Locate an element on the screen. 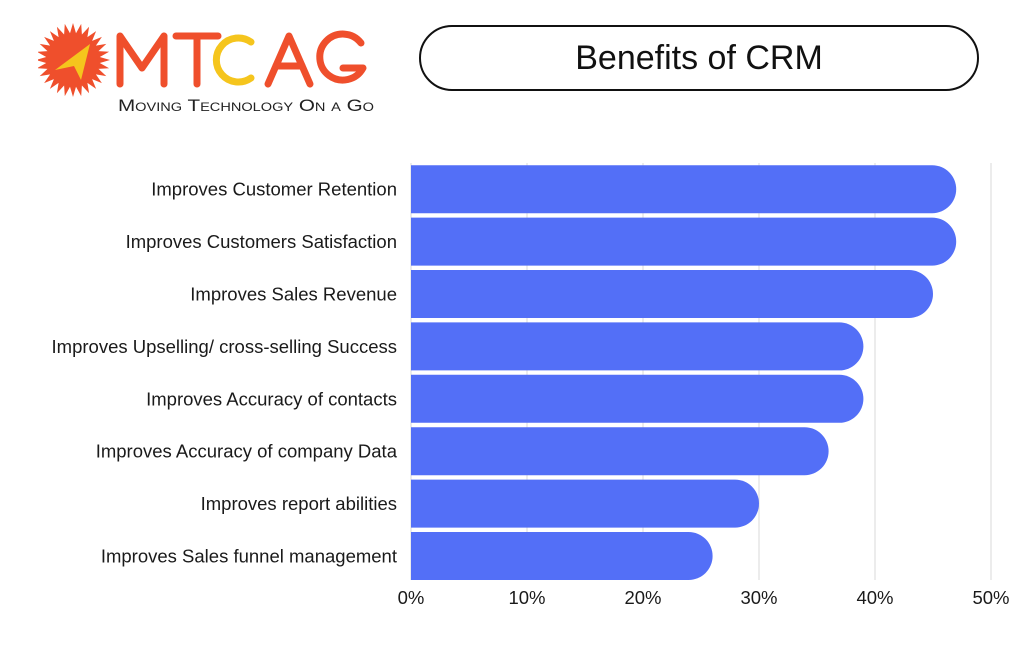 This screenshot has height=647, width=1024. category-label: Improves Sales Revenue is located at coordinates (293, 294).